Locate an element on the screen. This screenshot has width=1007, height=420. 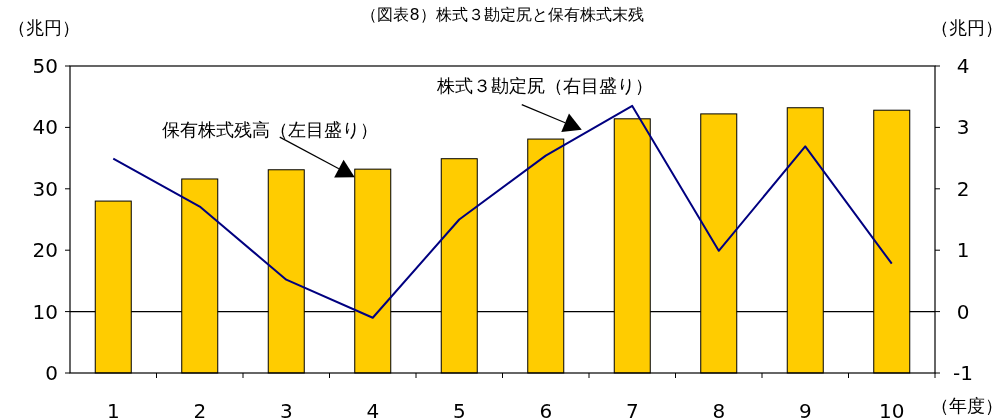
y-tick-label: 30 is located at coordinates (45, 188).